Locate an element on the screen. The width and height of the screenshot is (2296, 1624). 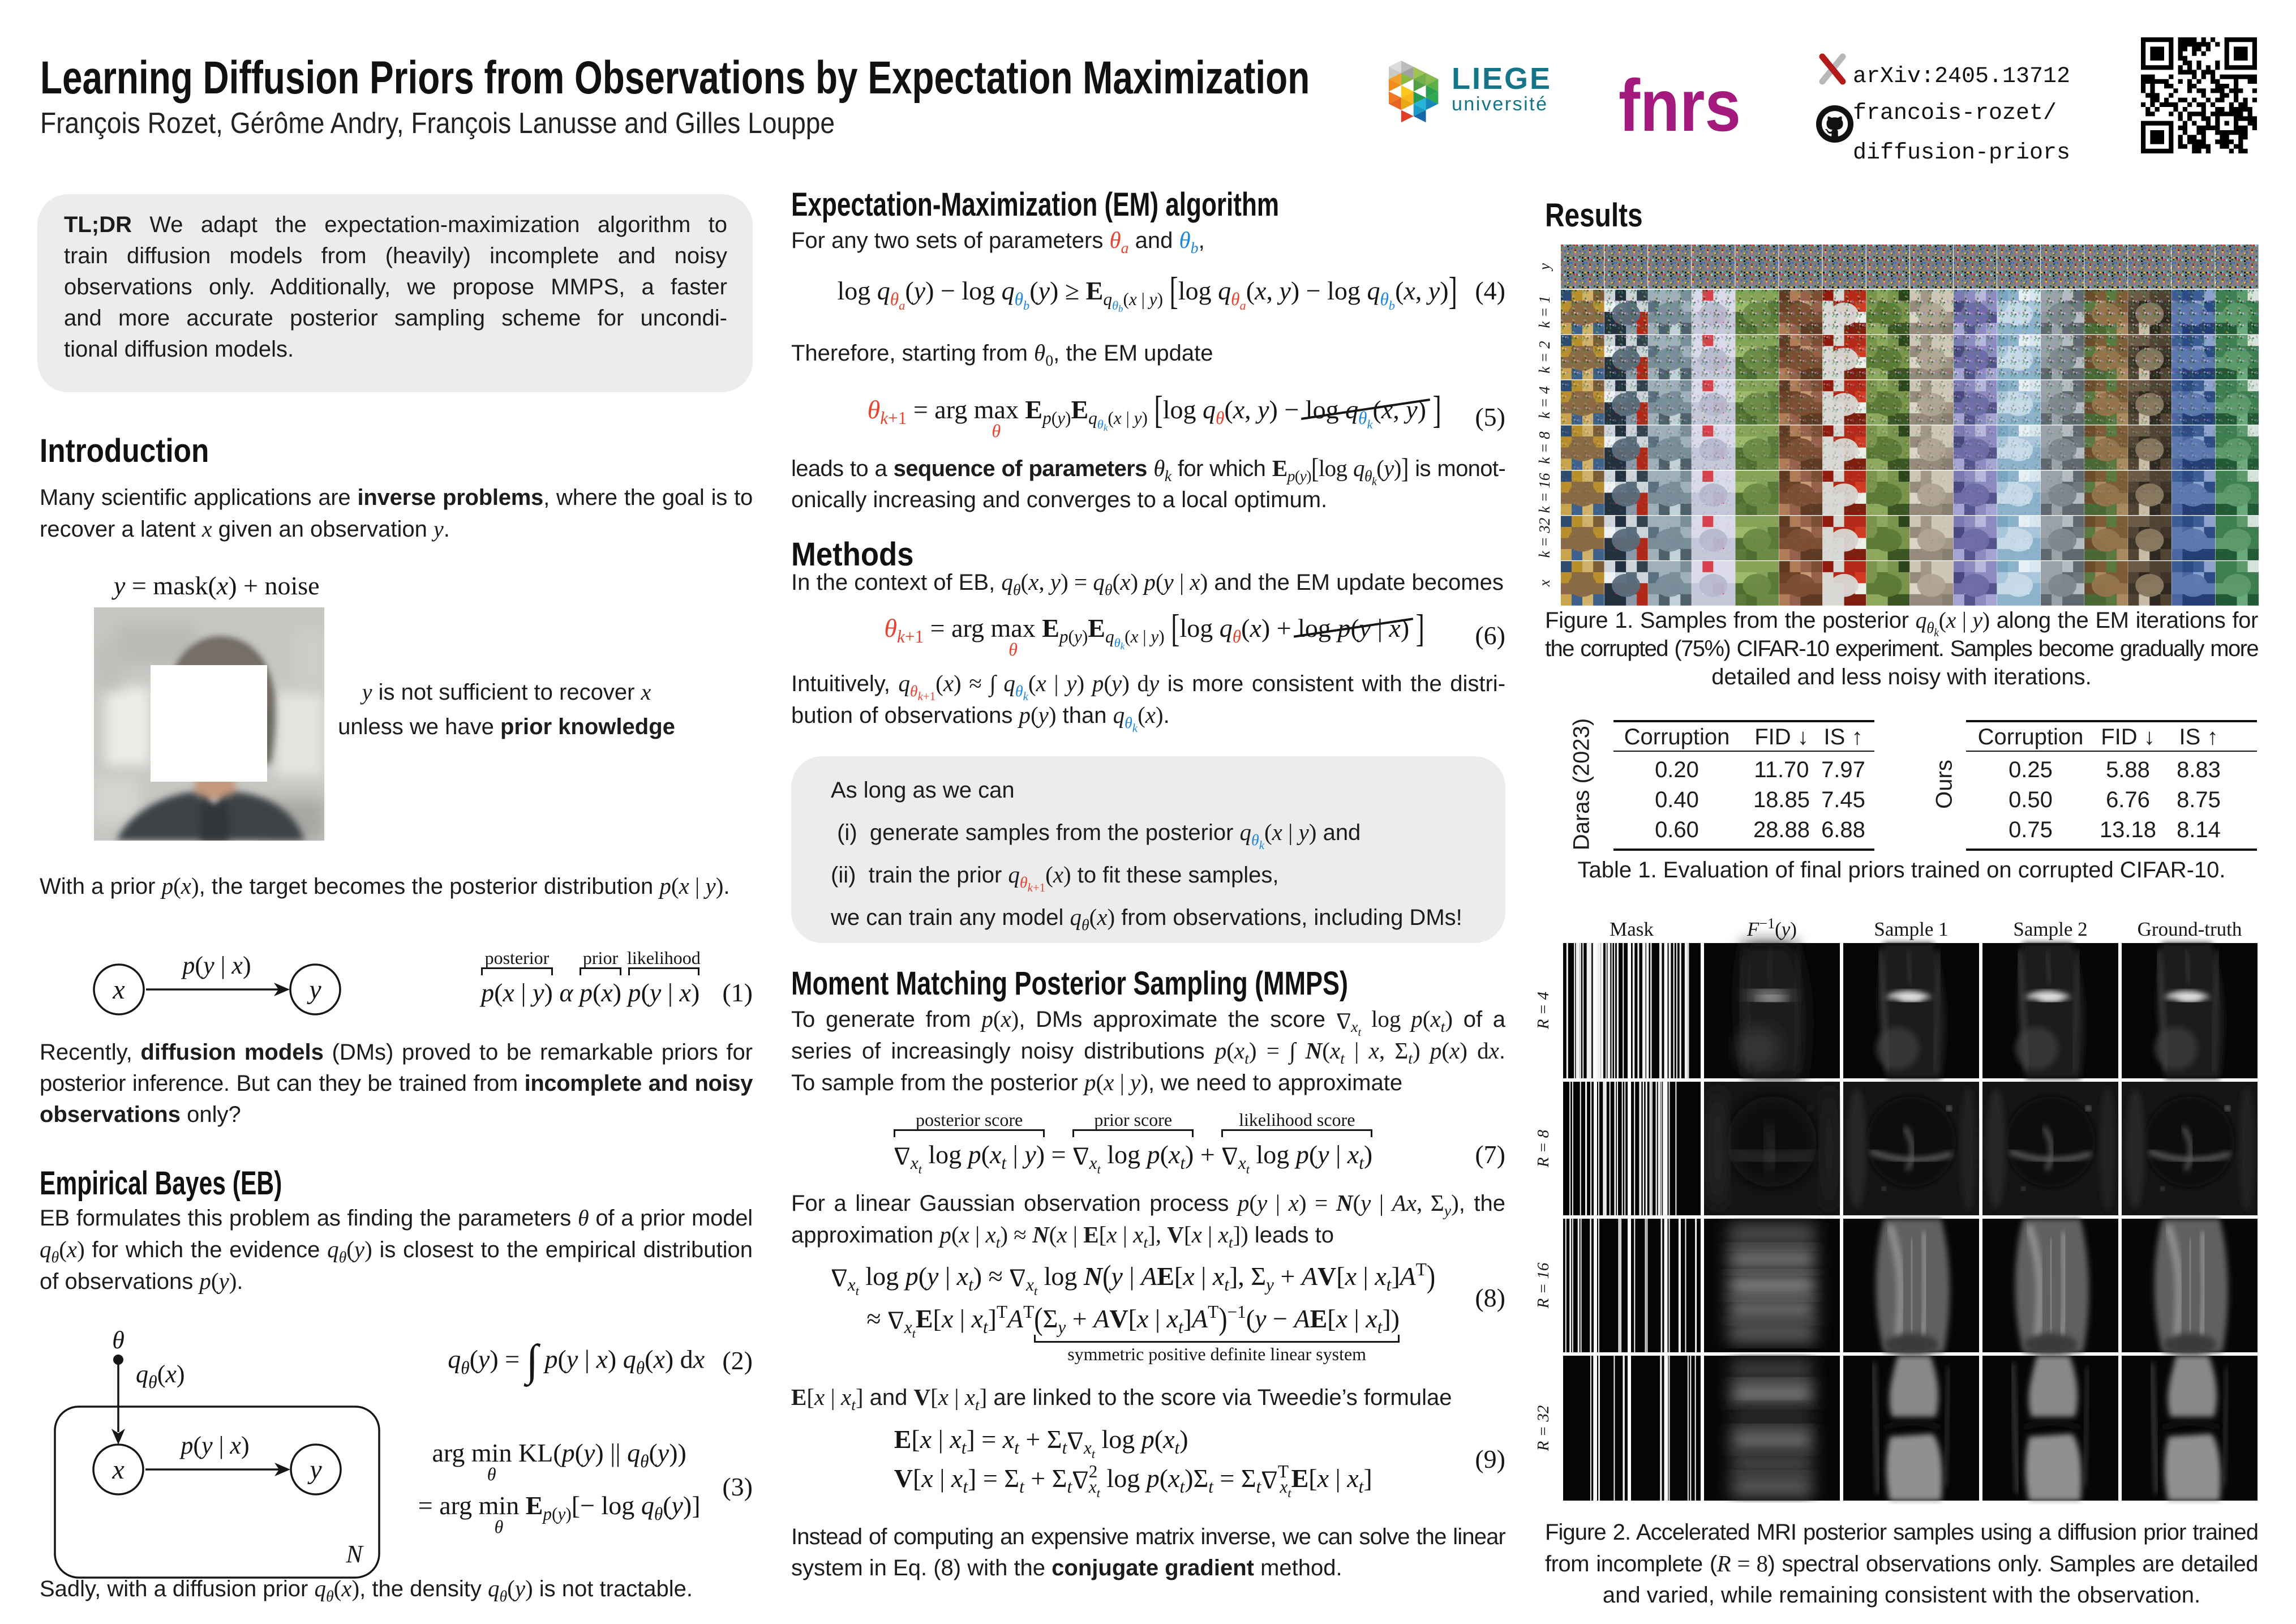
svg-text: F−1(y) is located at coordinates (1772, 927).